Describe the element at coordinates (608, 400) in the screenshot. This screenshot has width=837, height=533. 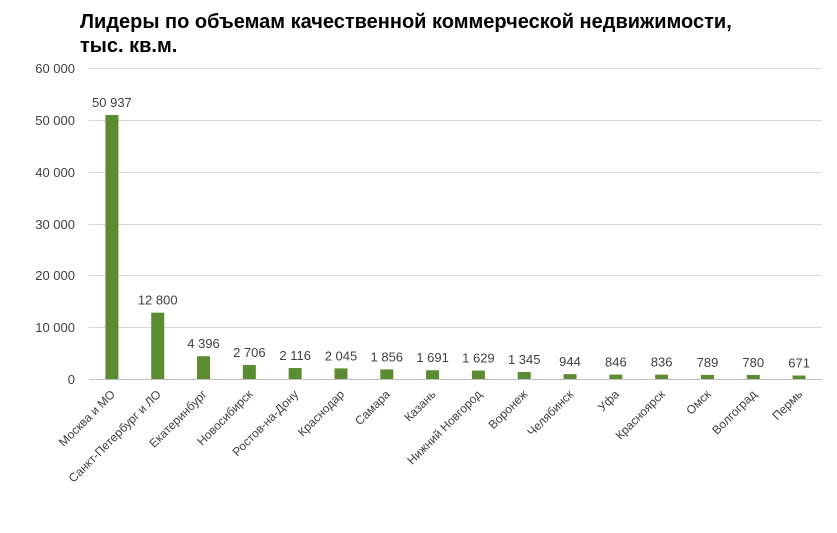
I see `category-label: Уфа` at that location.